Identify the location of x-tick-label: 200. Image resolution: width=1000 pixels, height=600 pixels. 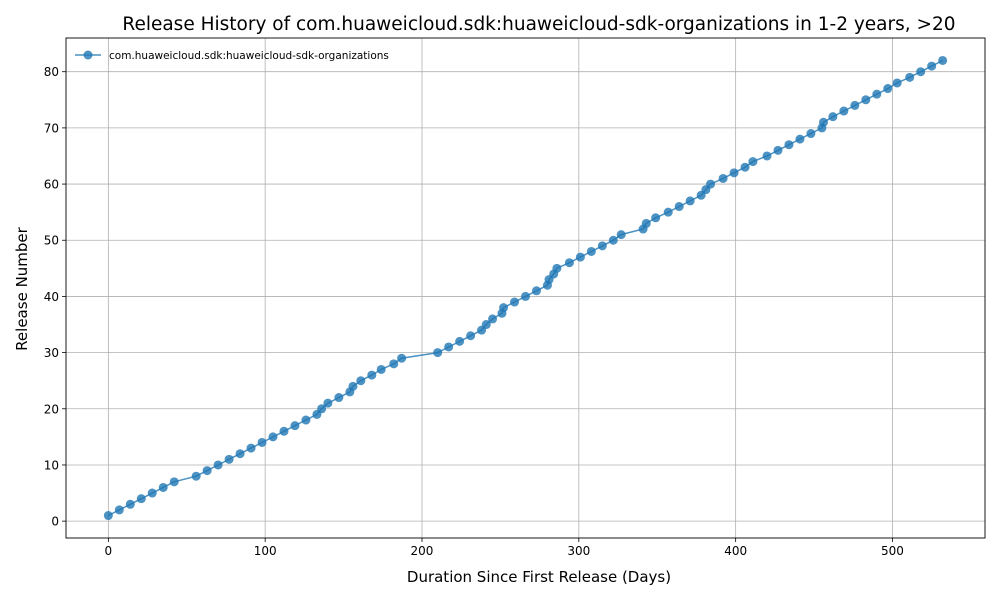
(422, 551).